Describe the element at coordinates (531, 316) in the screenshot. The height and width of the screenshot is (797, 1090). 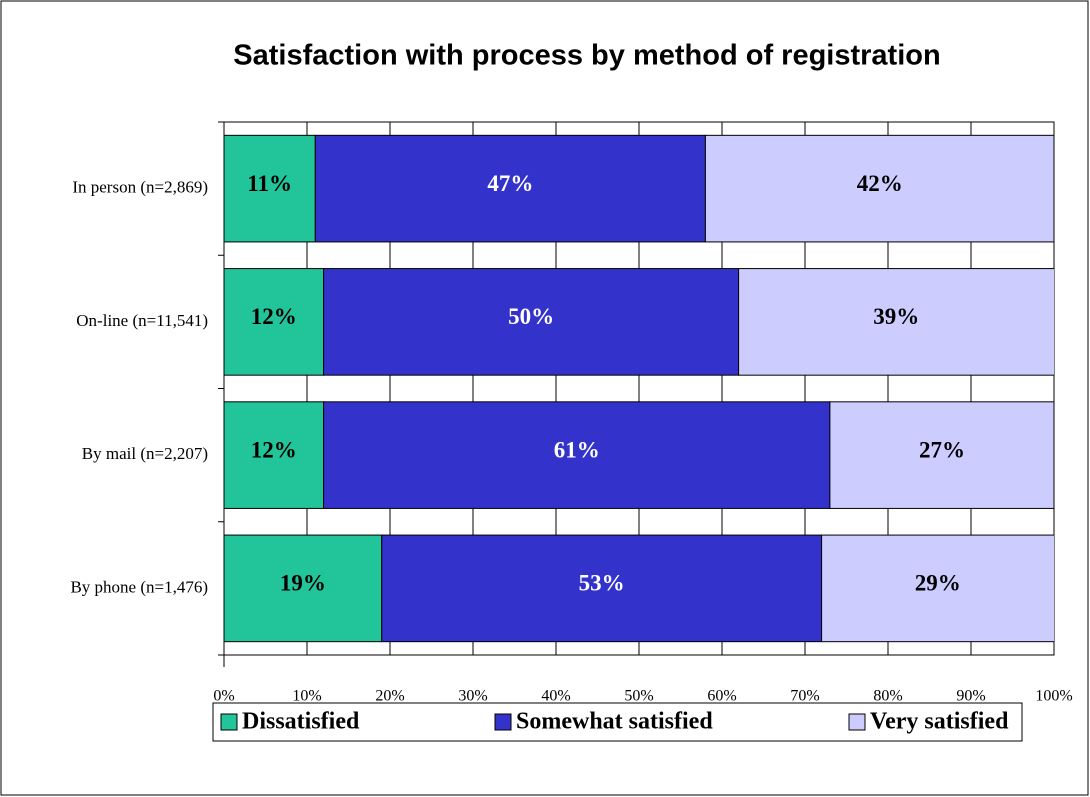
I see `value-label: 50%` at that location.